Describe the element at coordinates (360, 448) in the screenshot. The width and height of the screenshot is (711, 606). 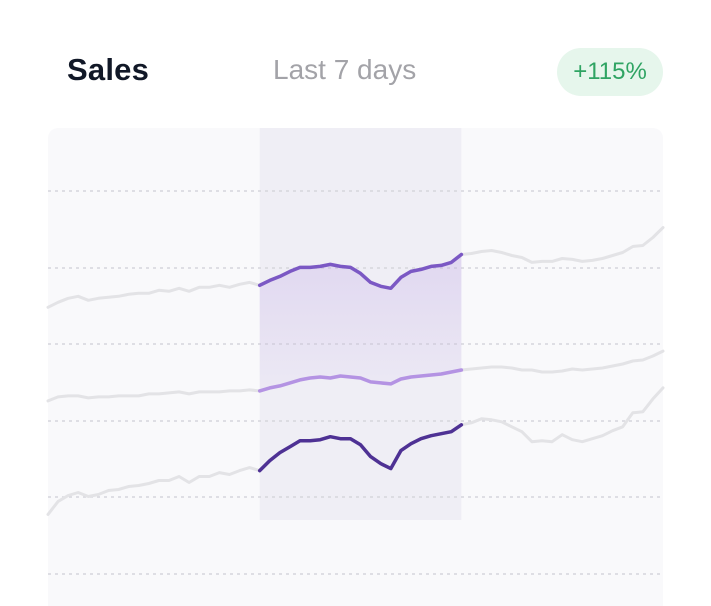
I see `series-highlight-lower` at that location.